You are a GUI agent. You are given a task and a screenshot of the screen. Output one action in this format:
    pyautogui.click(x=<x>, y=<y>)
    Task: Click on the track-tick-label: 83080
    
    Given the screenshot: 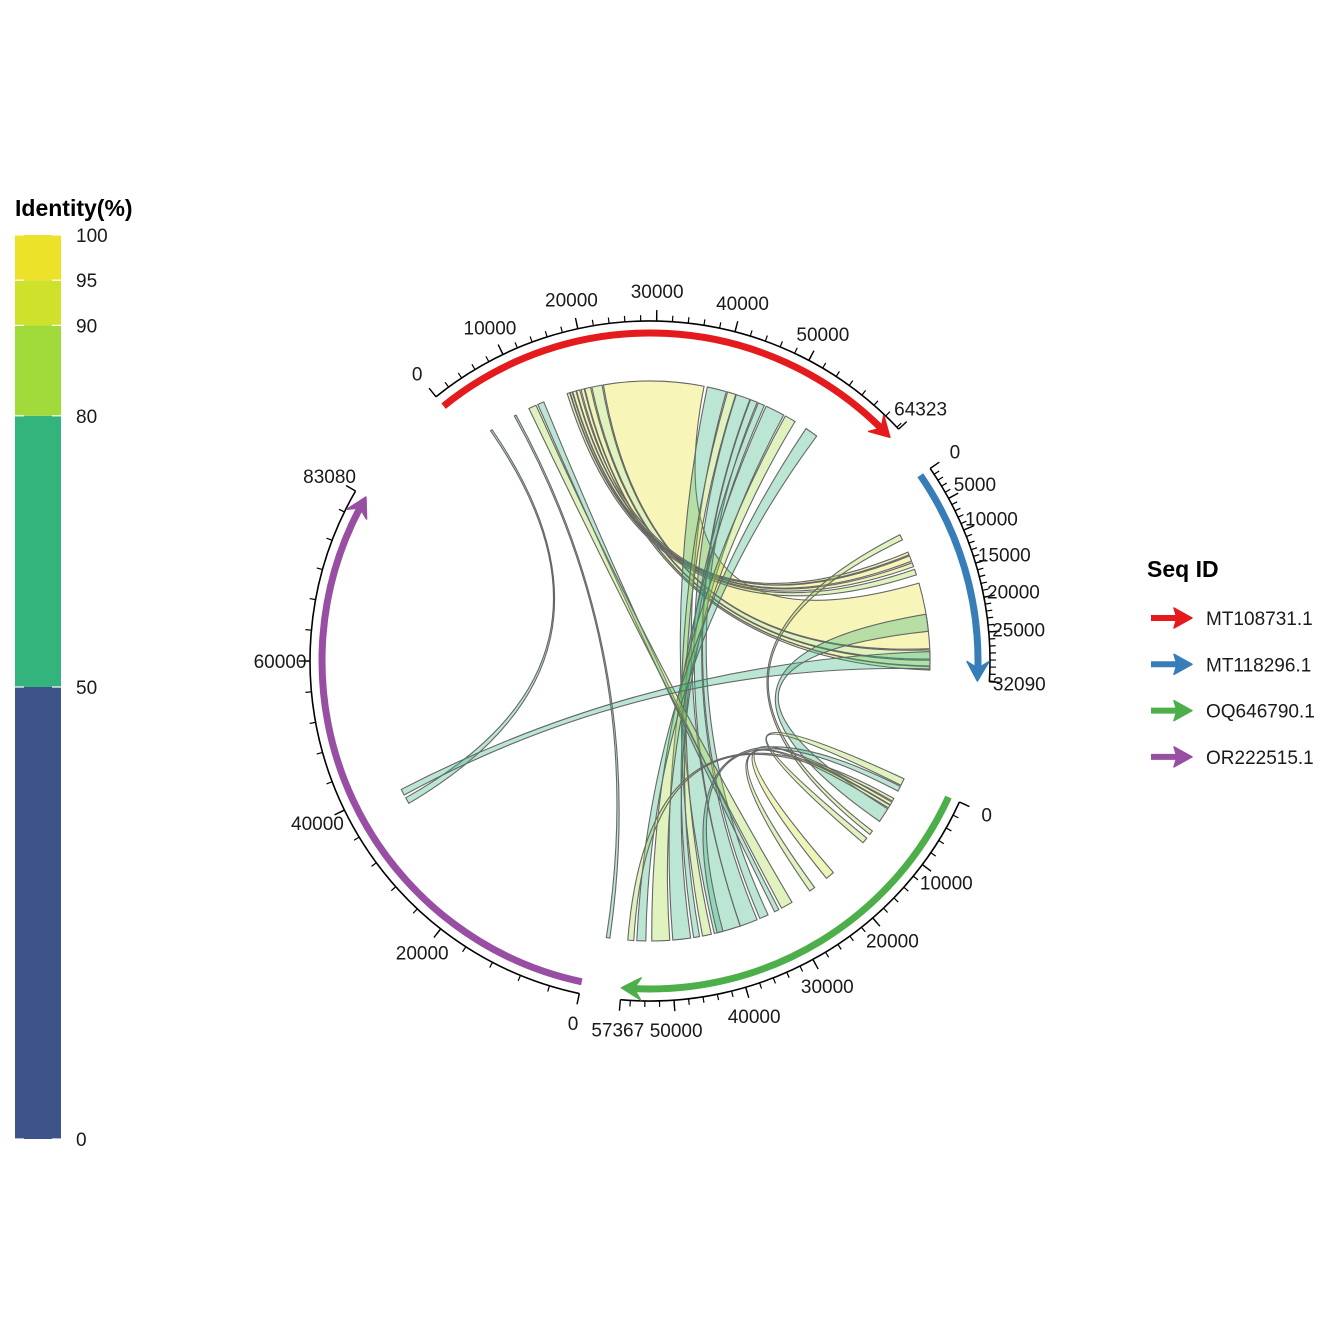 What is the action you would take?
    pyautogui.click(x=329, y=477)
    